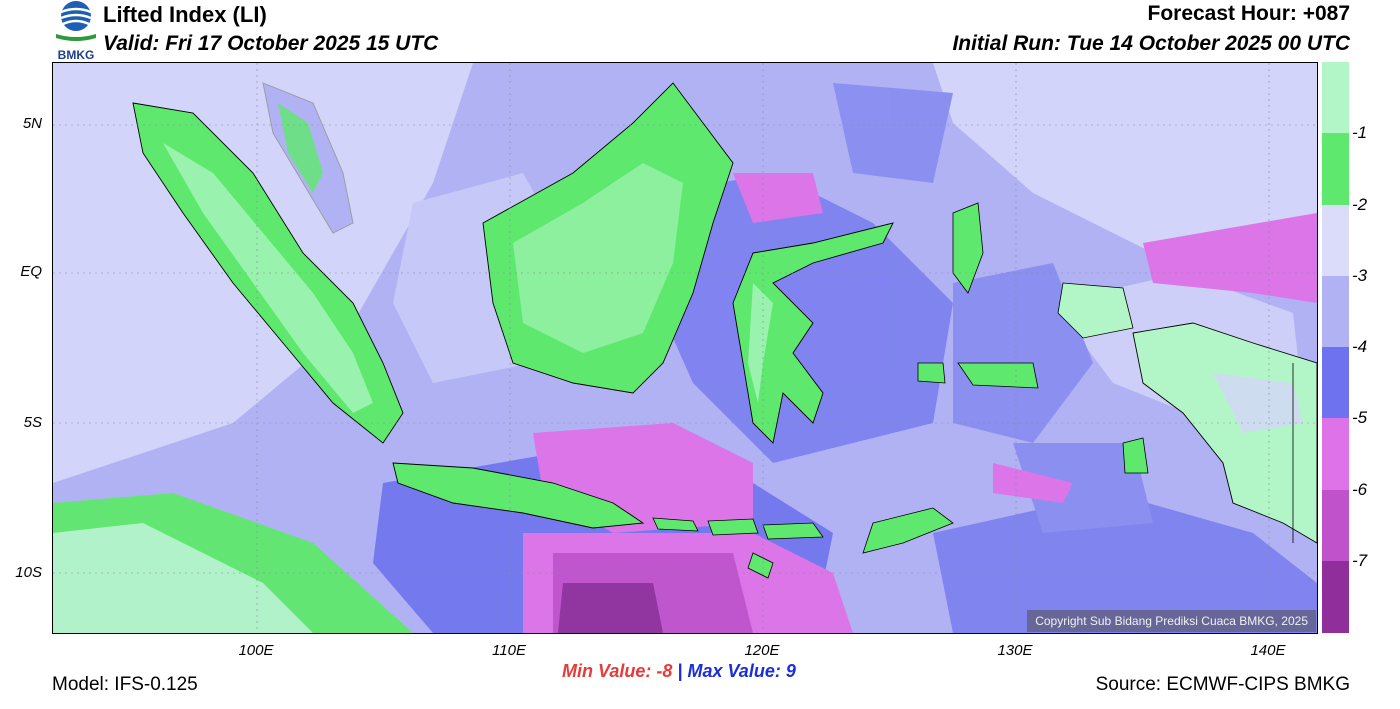 The height and width of the screenshot is (709, 1400). Describe the element at coordinates (664, 671) in the screenshot. I see `min-value: -8` at that location.